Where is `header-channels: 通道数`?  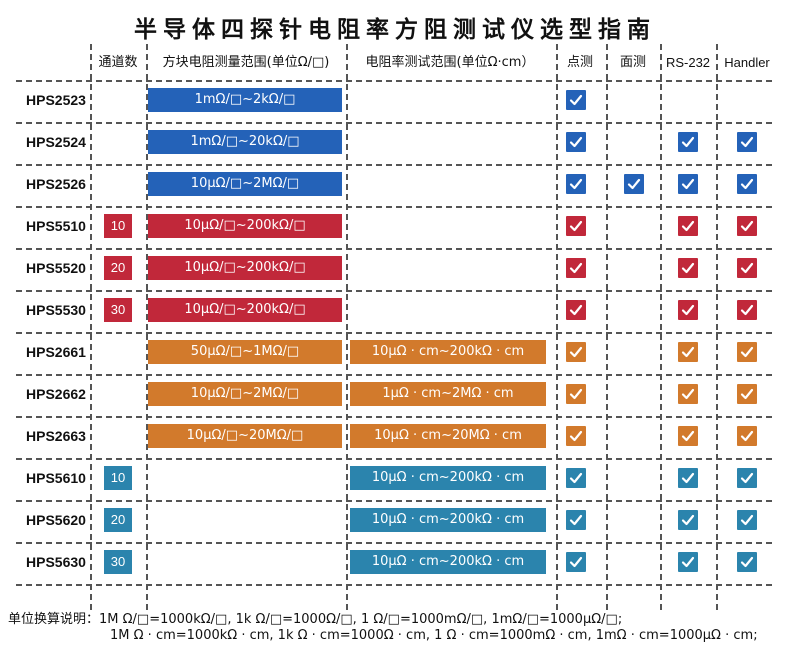
header-channels: 通道数 is located at coordinates (118, 62).